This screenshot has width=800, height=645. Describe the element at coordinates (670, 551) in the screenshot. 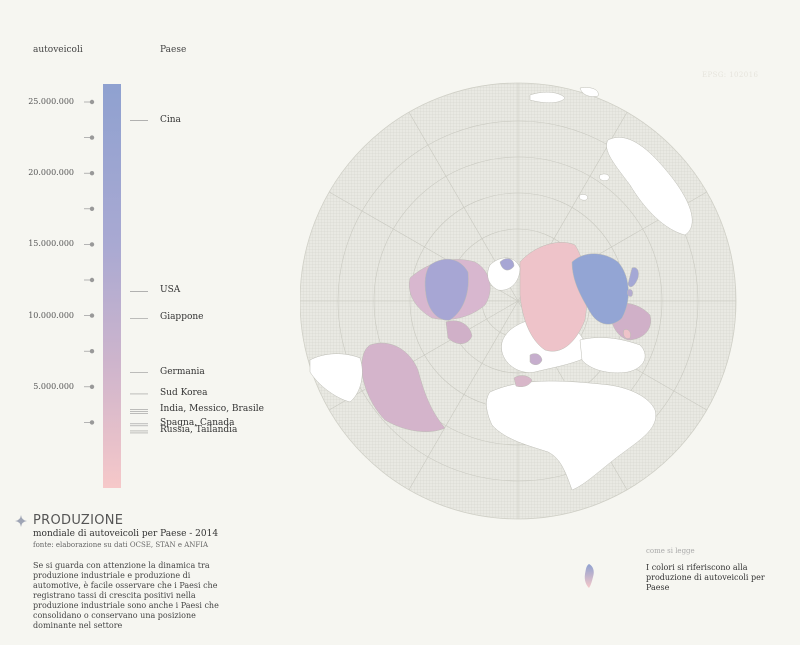

I see `legend-title: come si legge` at that location.